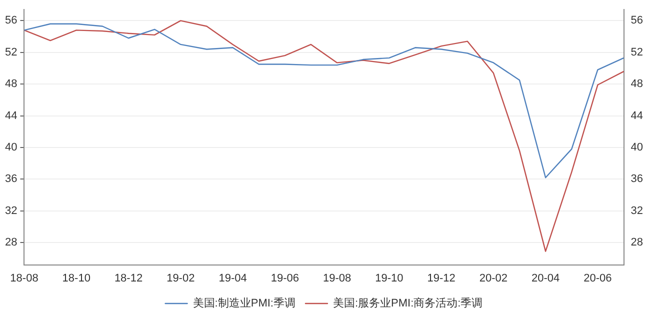  I want to click on x-tick-label: 19-06, so click(284, 278).